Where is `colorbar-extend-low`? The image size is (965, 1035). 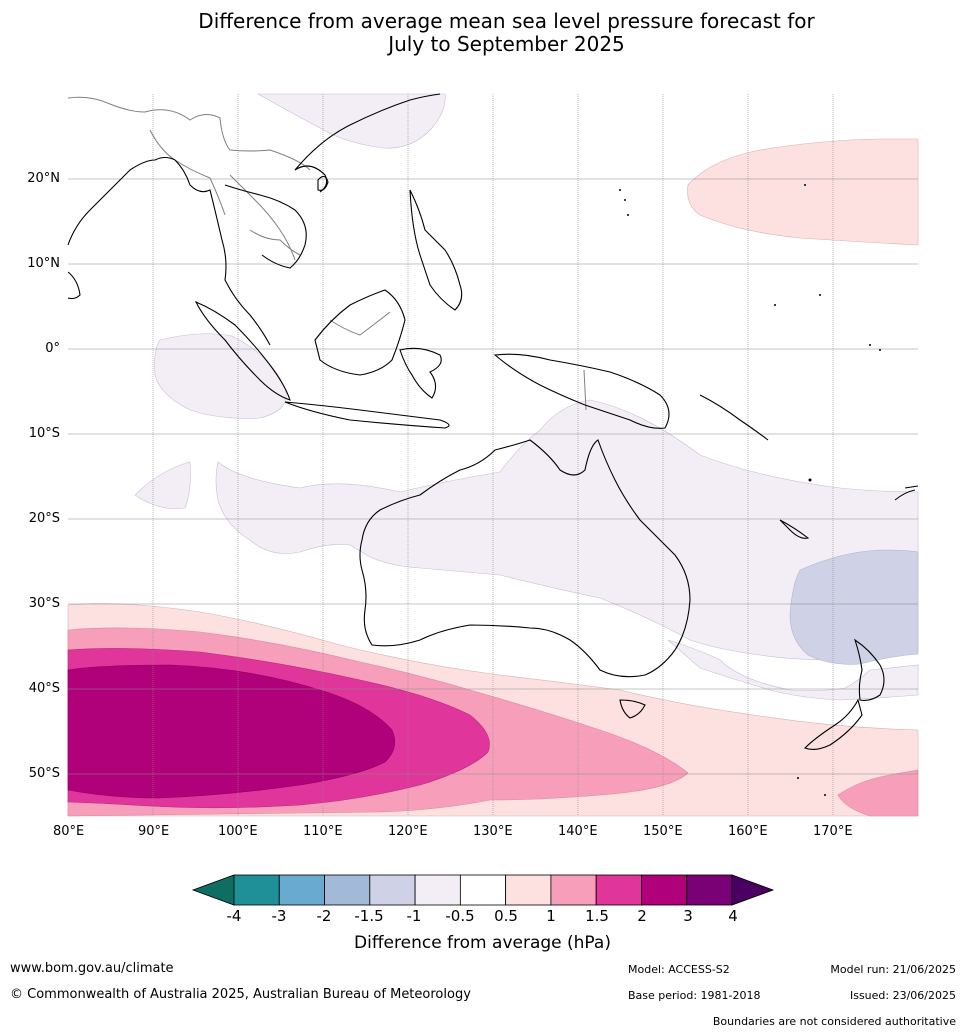 colorbar-extend-low is located at coordinates (213, 890).